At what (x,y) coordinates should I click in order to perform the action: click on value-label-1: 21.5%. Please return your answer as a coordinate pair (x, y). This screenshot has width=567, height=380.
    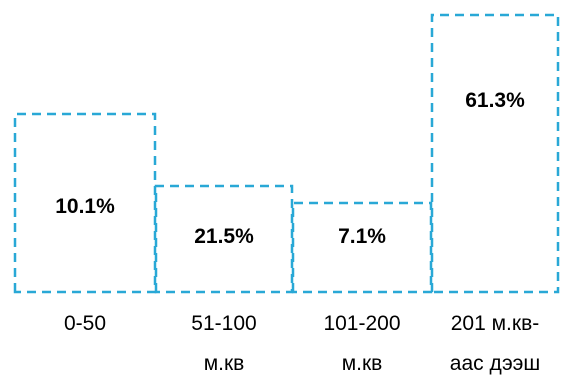
    Looking at the image, I should click on (224, 236).